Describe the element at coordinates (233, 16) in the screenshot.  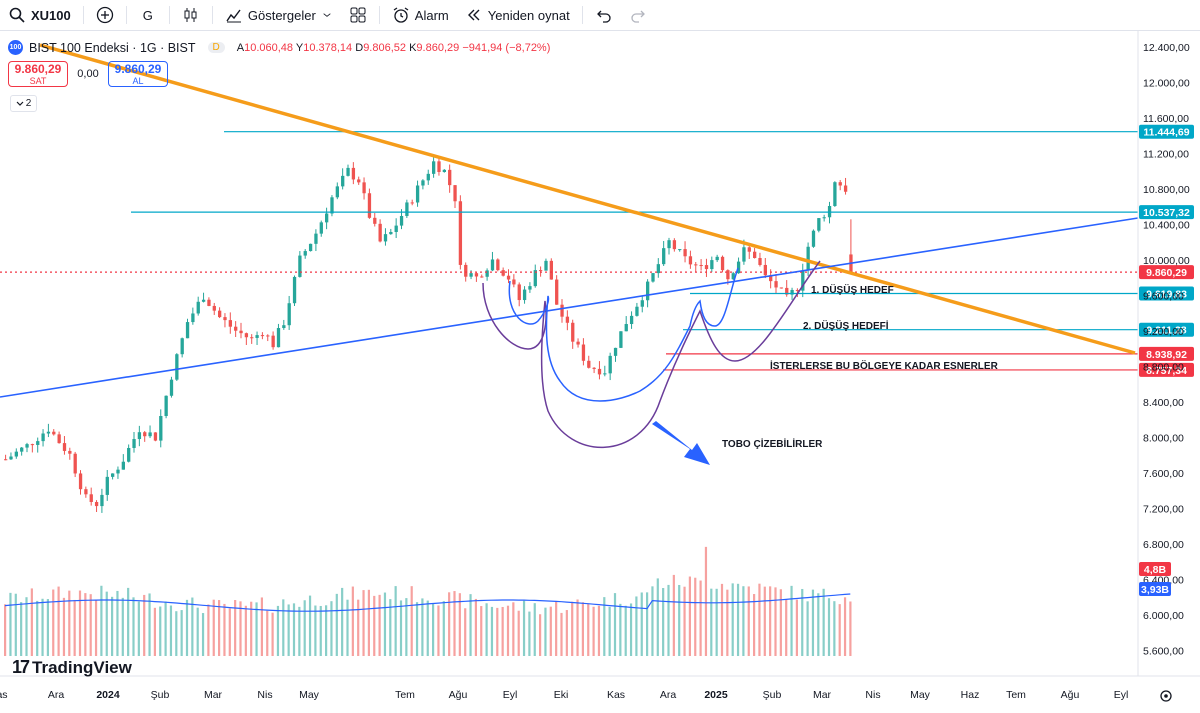
I see `indicators-icon` at that location.